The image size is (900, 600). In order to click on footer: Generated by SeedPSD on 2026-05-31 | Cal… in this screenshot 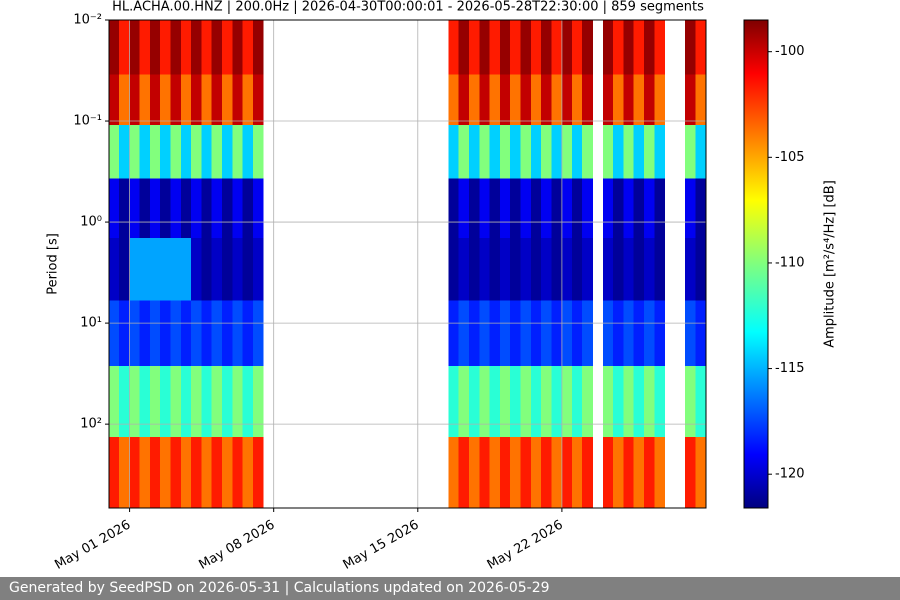, I will do `click(450, 588)`.